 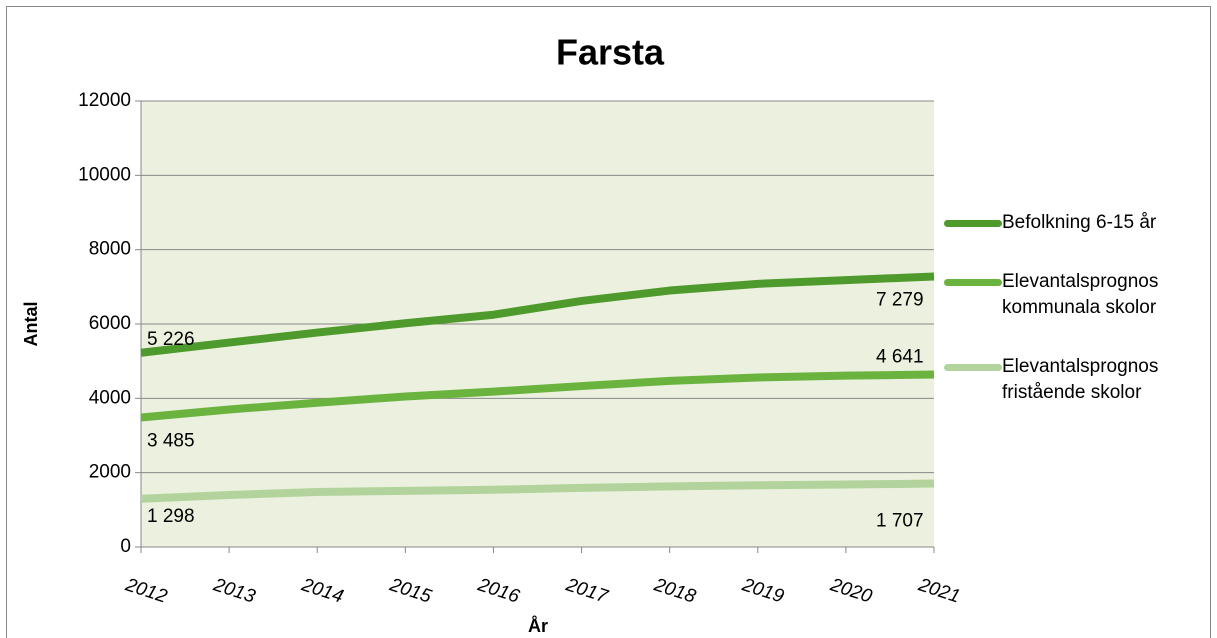 What do you see at coordinates (763, 590) in the screenshot?
I see `x-tick-label: 2019` at bounding box center [763, 590].